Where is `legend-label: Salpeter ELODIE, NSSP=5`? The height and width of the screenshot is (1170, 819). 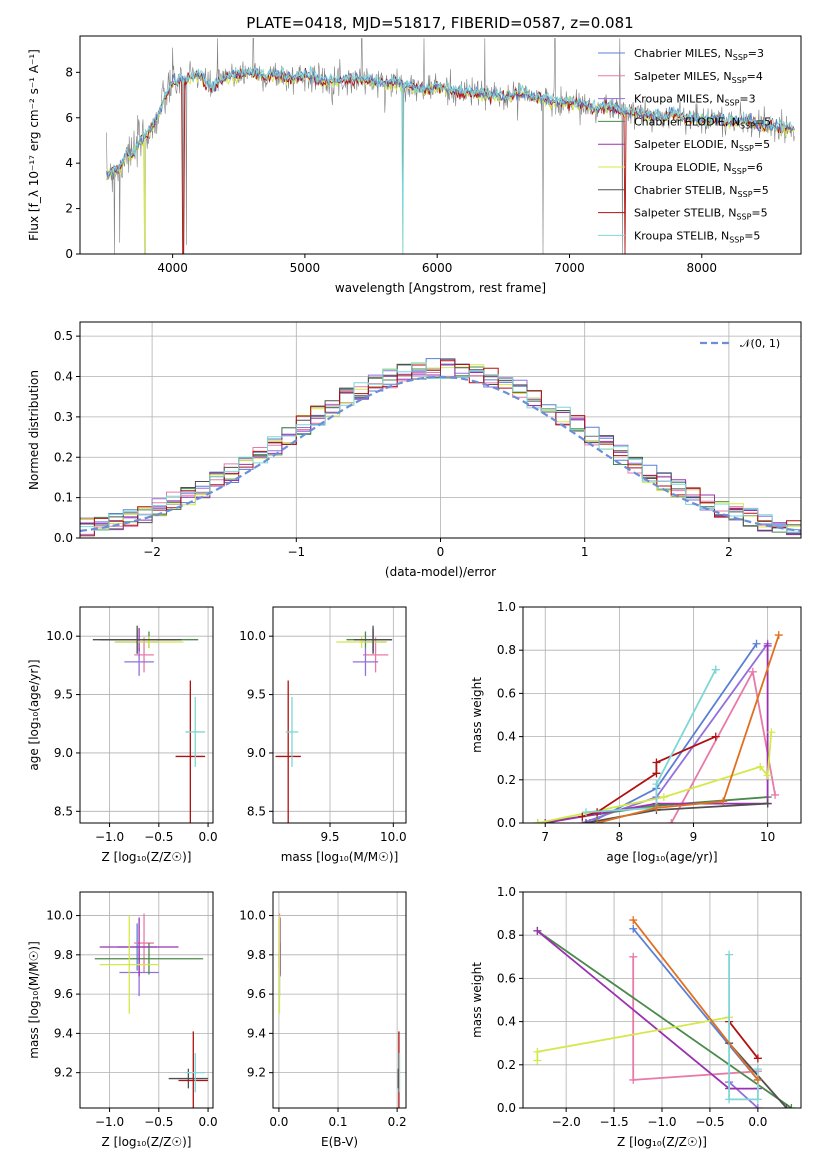 legend-label: Salpeter ELODIE, NSSP=5 is located at coordinates (702, 145).